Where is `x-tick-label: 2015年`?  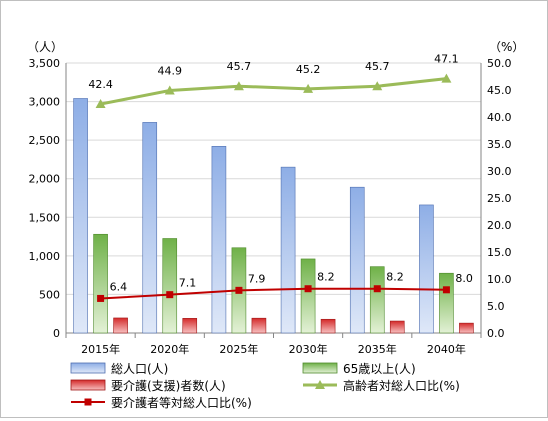
x-tick-label: 2015年 is located at coordinates (100, 349).